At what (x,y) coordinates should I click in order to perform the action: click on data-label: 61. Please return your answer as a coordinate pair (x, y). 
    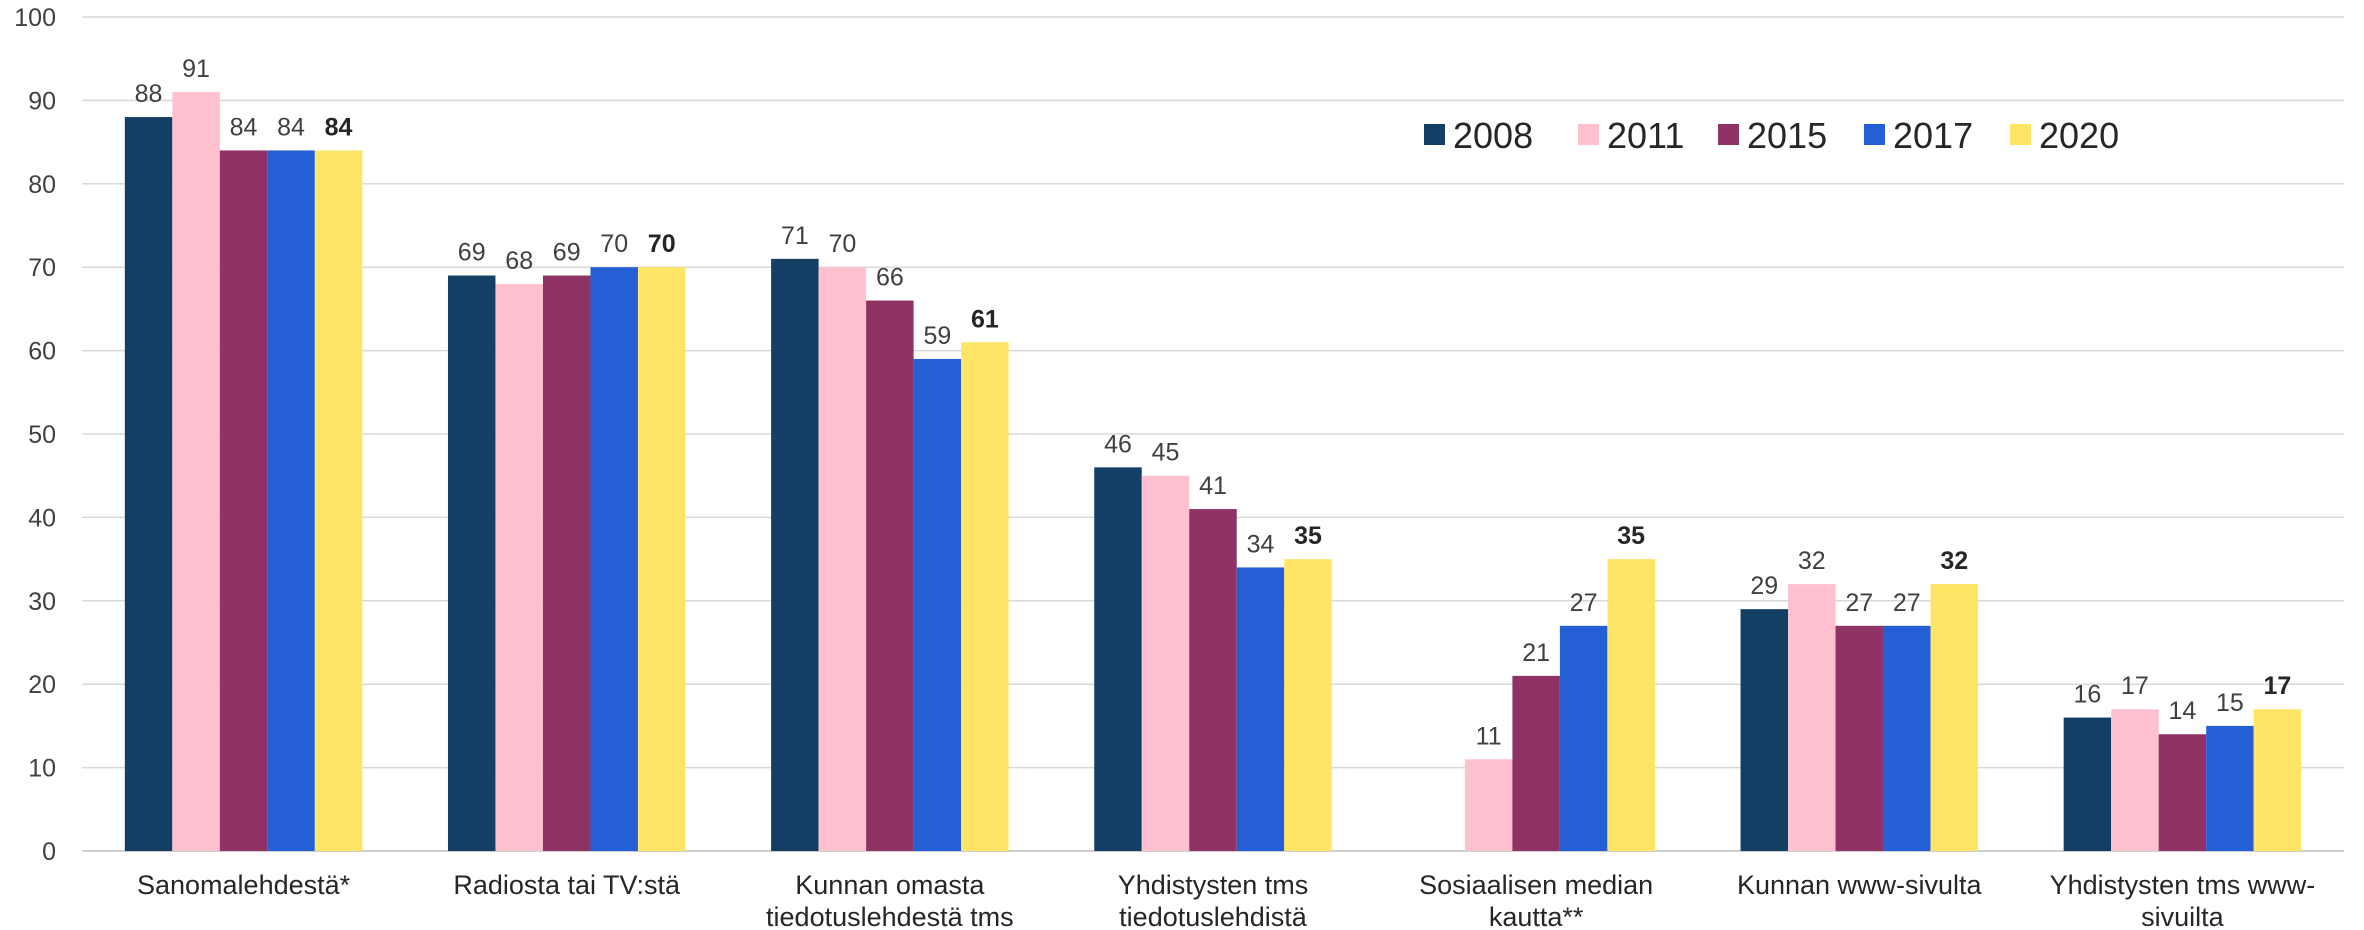
    Looking at the image, I should click on (985, 319).